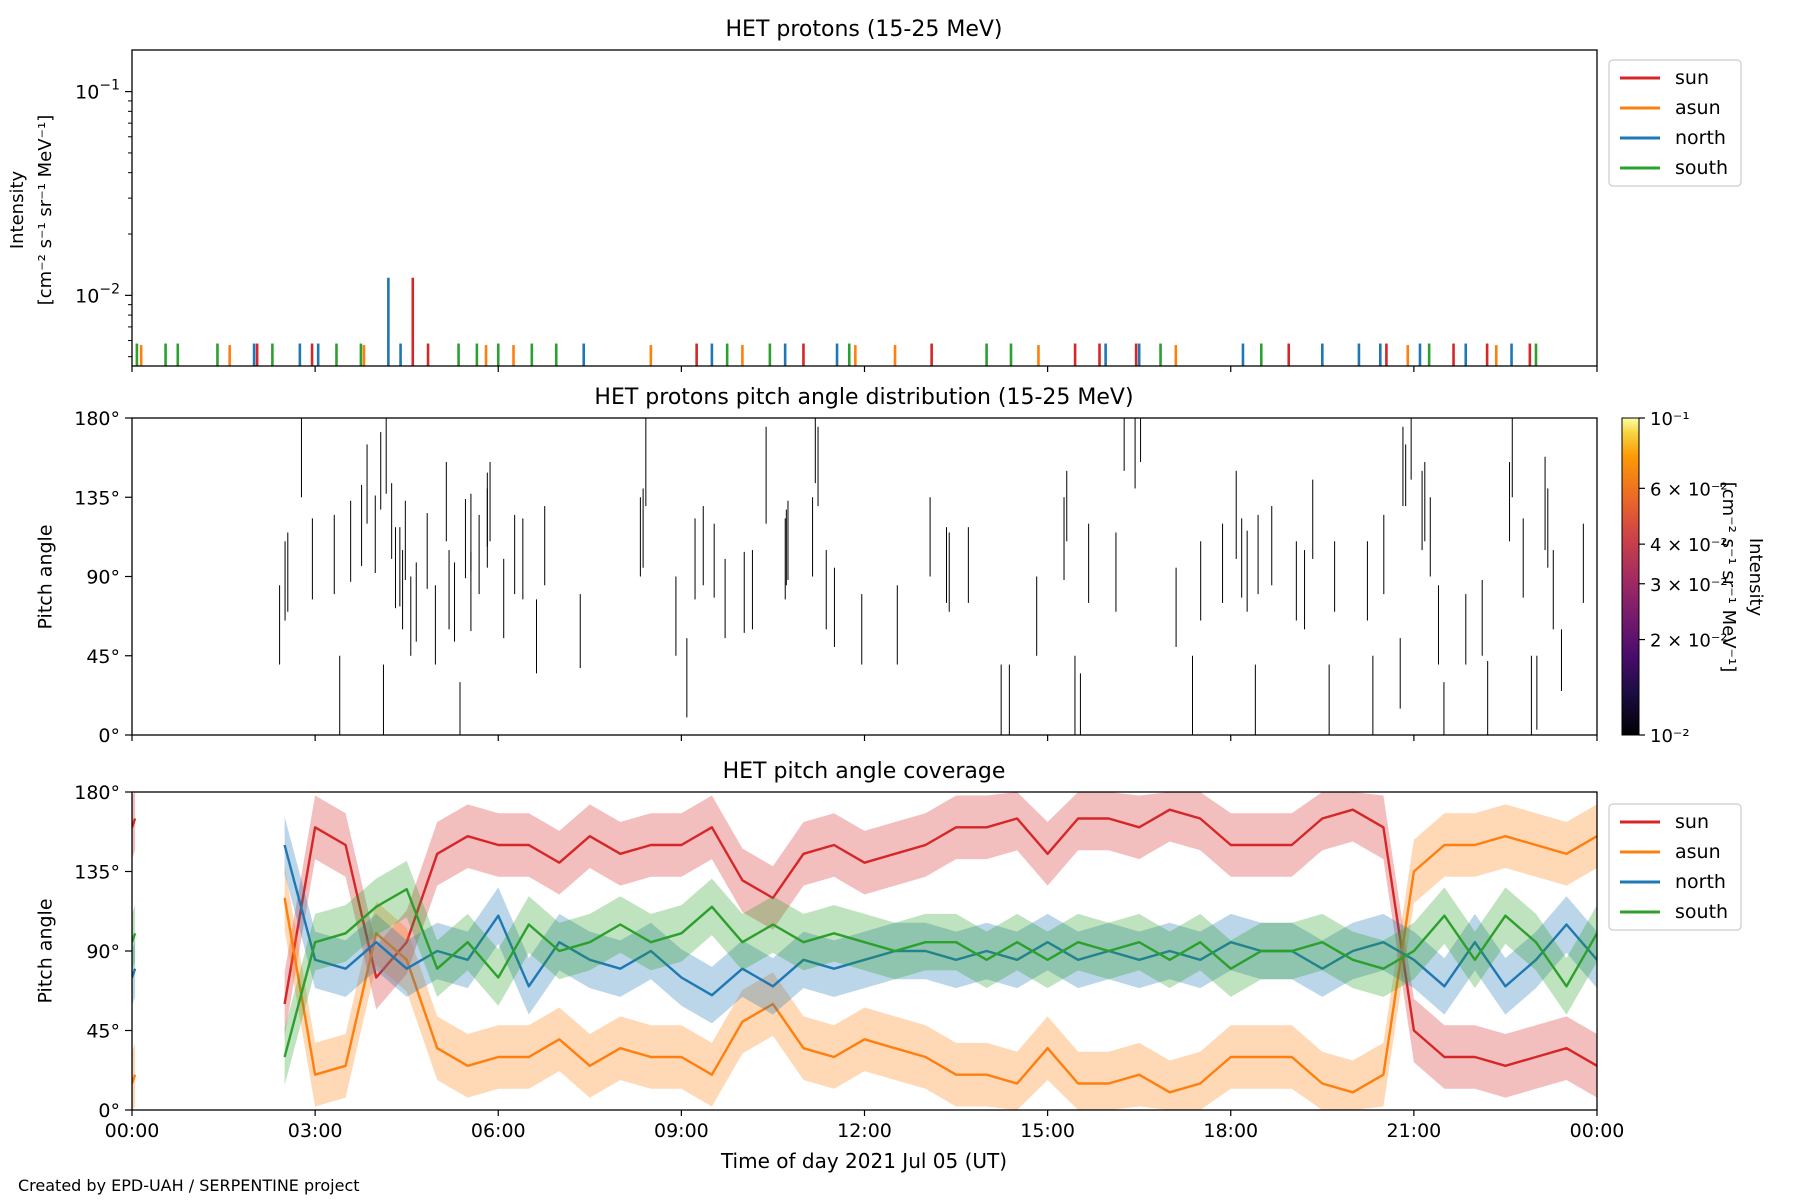 Image resolution: width=1800 pixels, height=1200 pixels. I want to click on colorbar-tick-label: 6 × 10⁻², so click(1689, 489).